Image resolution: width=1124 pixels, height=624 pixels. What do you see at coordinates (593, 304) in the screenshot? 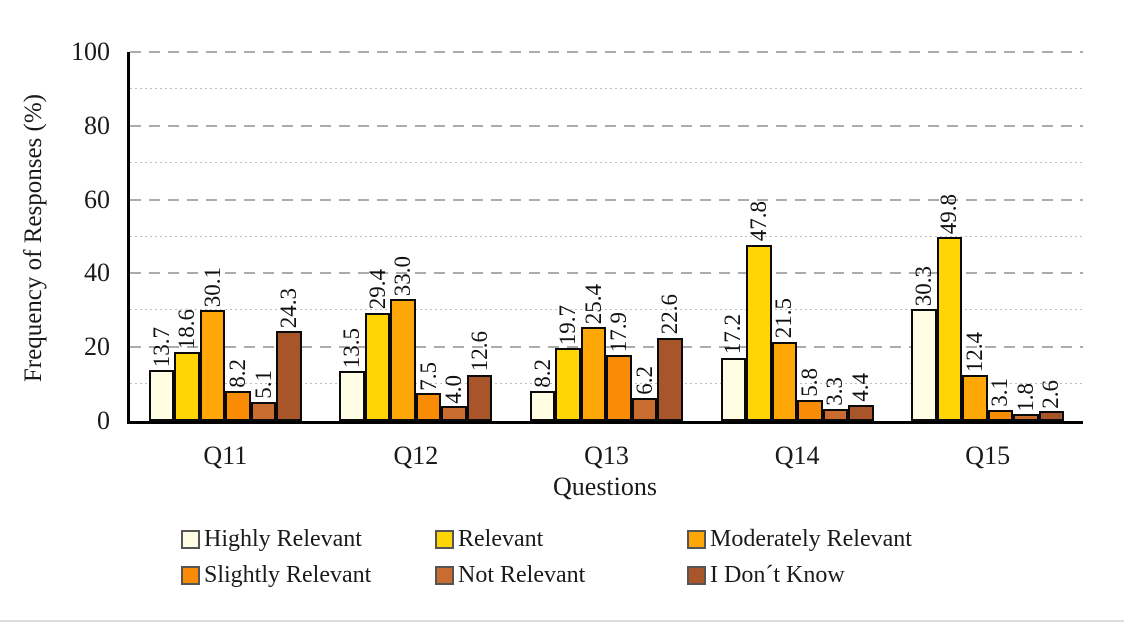
I see `bar-value-label: 25.4` at bounding box center [593, 304].